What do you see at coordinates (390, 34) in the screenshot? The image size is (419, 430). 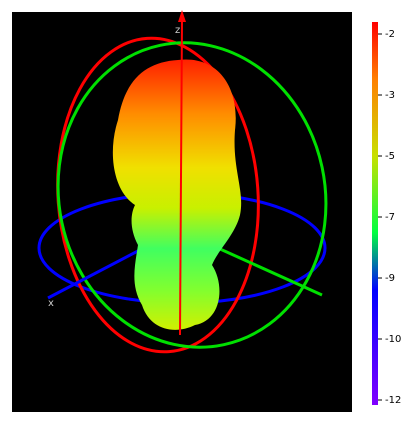 I see `colorbar-label: -2` at bounding box center [390, 34].